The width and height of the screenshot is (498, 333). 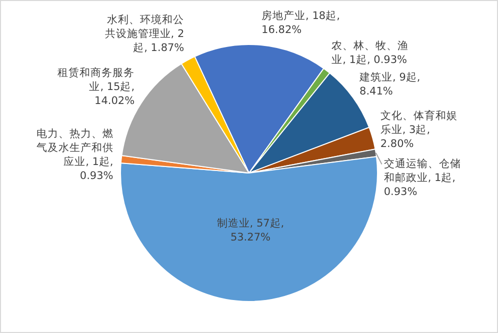 I want to click on slice-label: 电力、热力、燃气及水生产和供应业, 1起, 0.93%, so click(x=75, y=154).